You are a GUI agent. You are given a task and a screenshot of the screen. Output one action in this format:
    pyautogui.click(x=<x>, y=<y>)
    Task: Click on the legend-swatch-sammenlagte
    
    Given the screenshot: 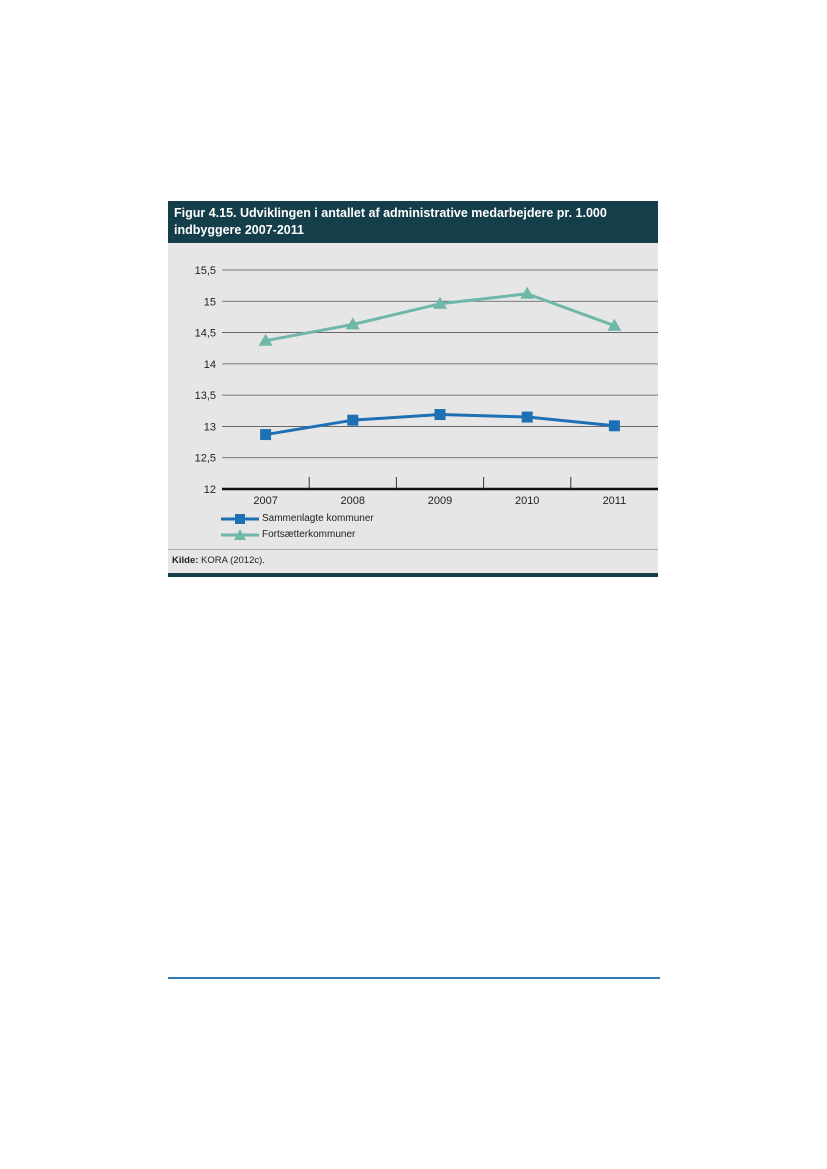 What is the action you would take?
    pyautogui.click(x=240, y=519)
    